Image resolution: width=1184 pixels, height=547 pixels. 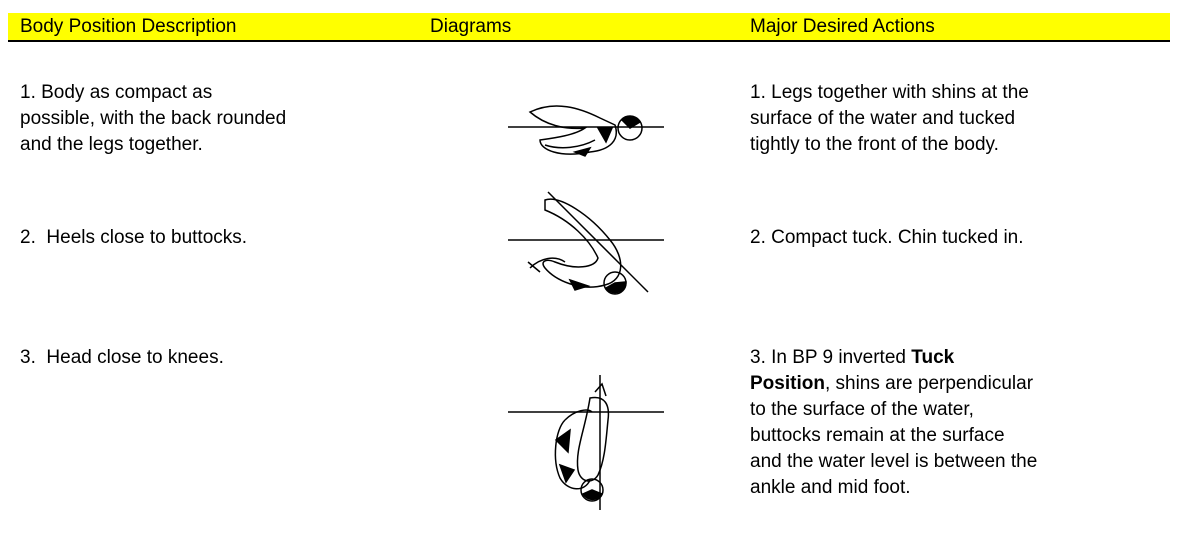 I want to click on text: 1. Legs together with shins at the, so click(x=889, y=92).